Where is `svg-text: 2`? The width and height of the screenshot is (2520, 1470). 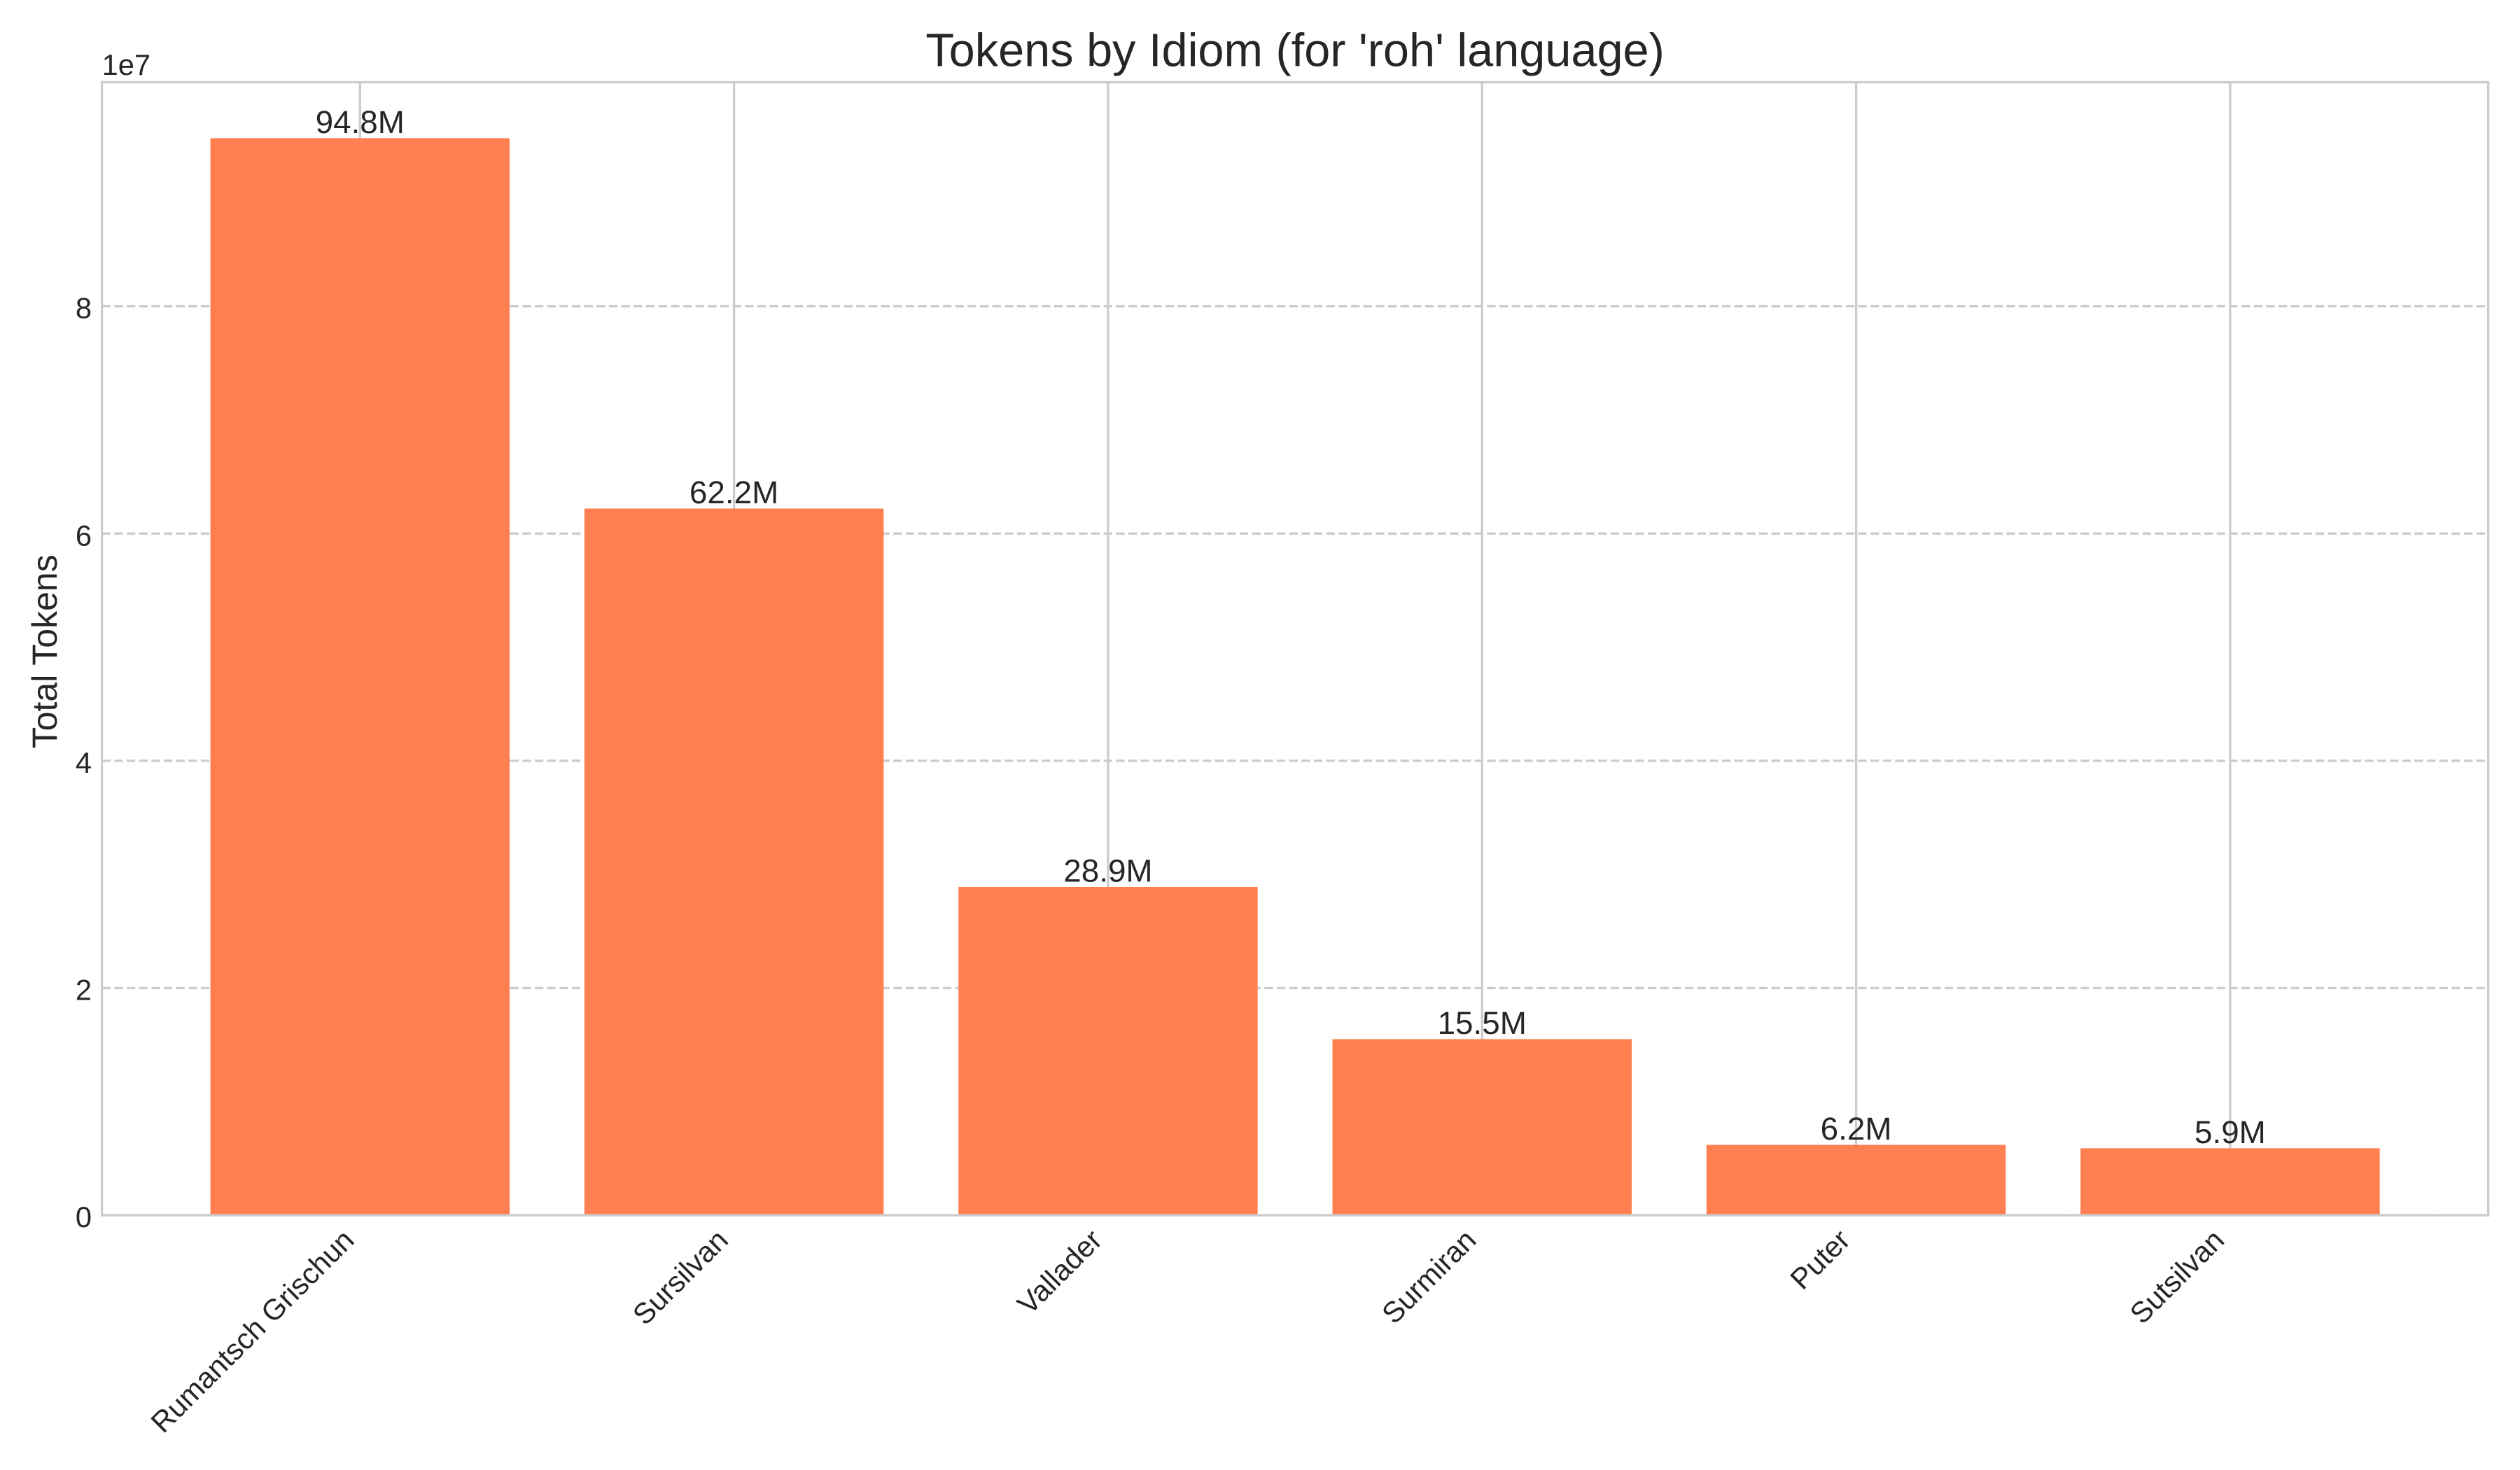
svg-text: 2 is located at coordinates (84, 990).